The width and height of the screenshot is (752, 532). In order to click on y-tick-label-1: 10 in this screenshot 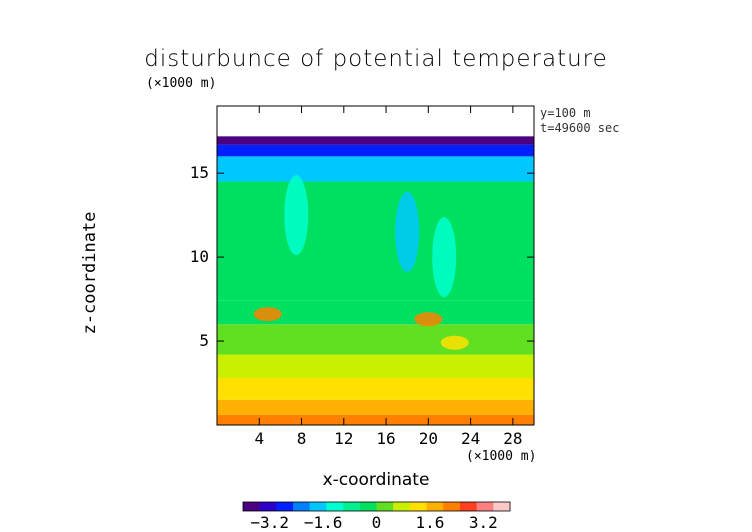, I will do `click(199, 256)`.